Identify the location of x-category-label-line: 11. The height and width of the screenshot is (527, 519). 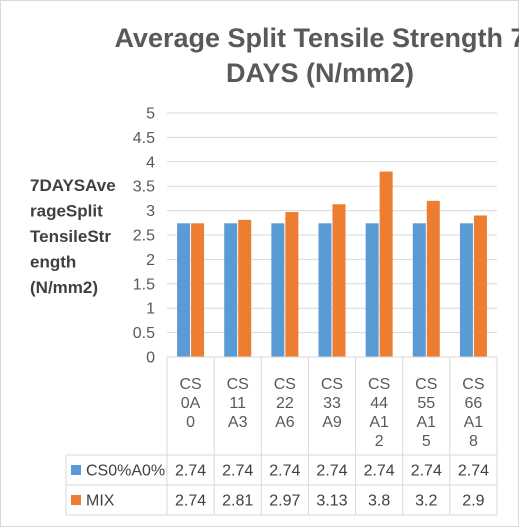
(237, 403).